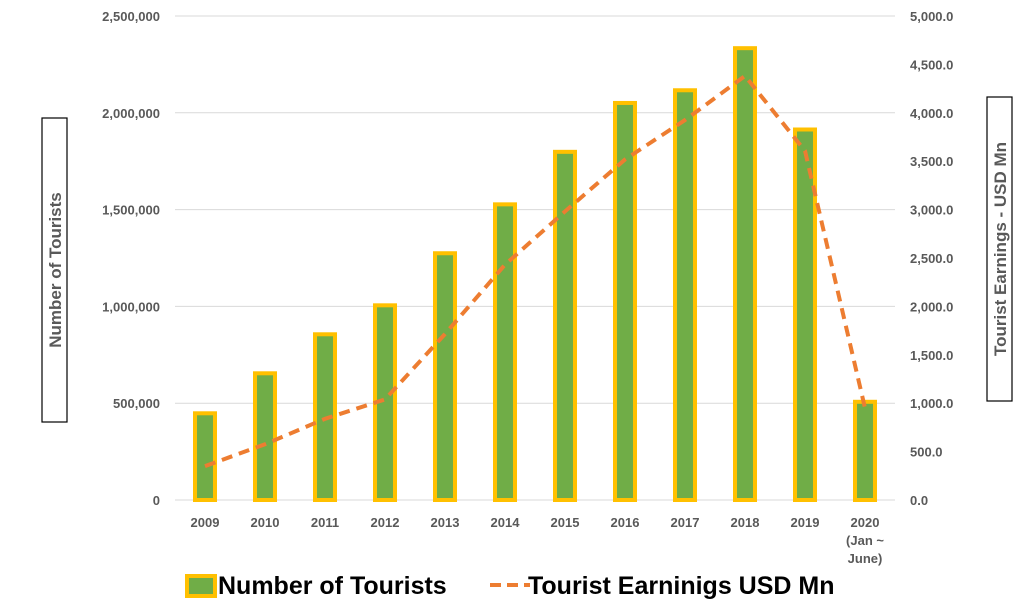  What do you see at coordinates (865, 450) in the screenshot?
I see `bar-2020` at bounding box center [865, 450].